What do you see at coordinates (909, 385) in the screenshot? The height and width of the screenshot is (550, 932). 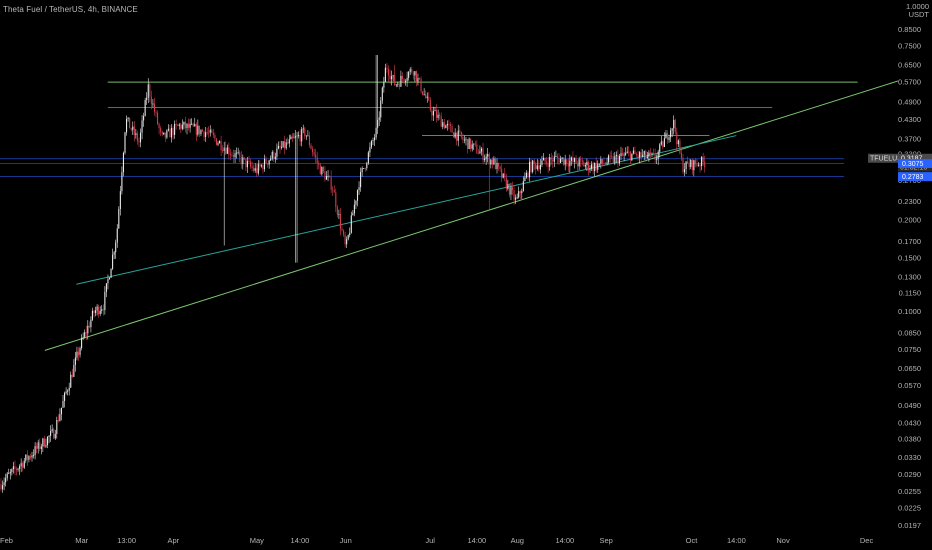 I see `price-tick-label: 0.0570` at bounding box center [909, 385].